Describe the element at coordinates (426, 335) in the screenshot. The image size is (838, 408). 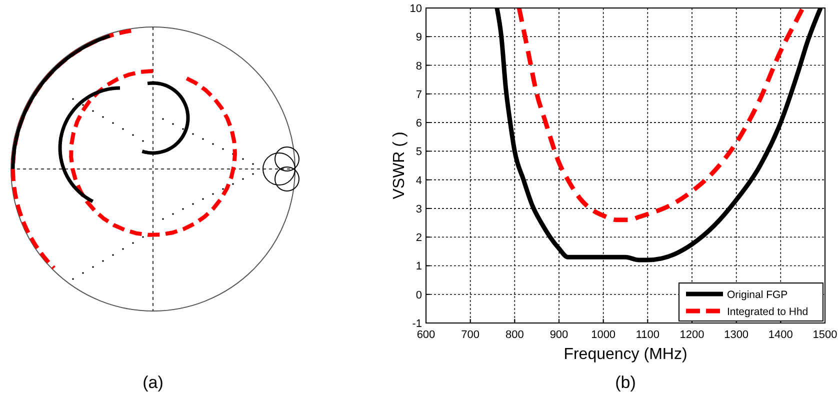
I see `x-tick-label: 600` at that location.